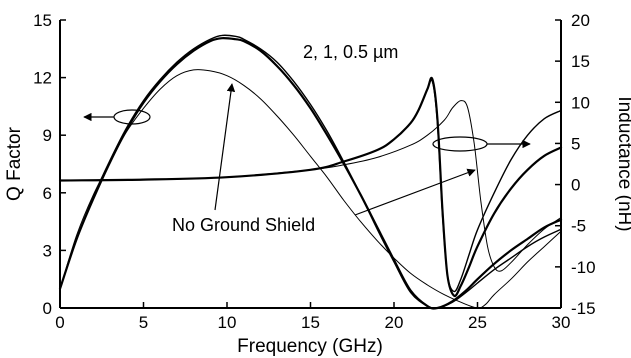  I want to click on x-tick-label: 20, so click(394, 322).